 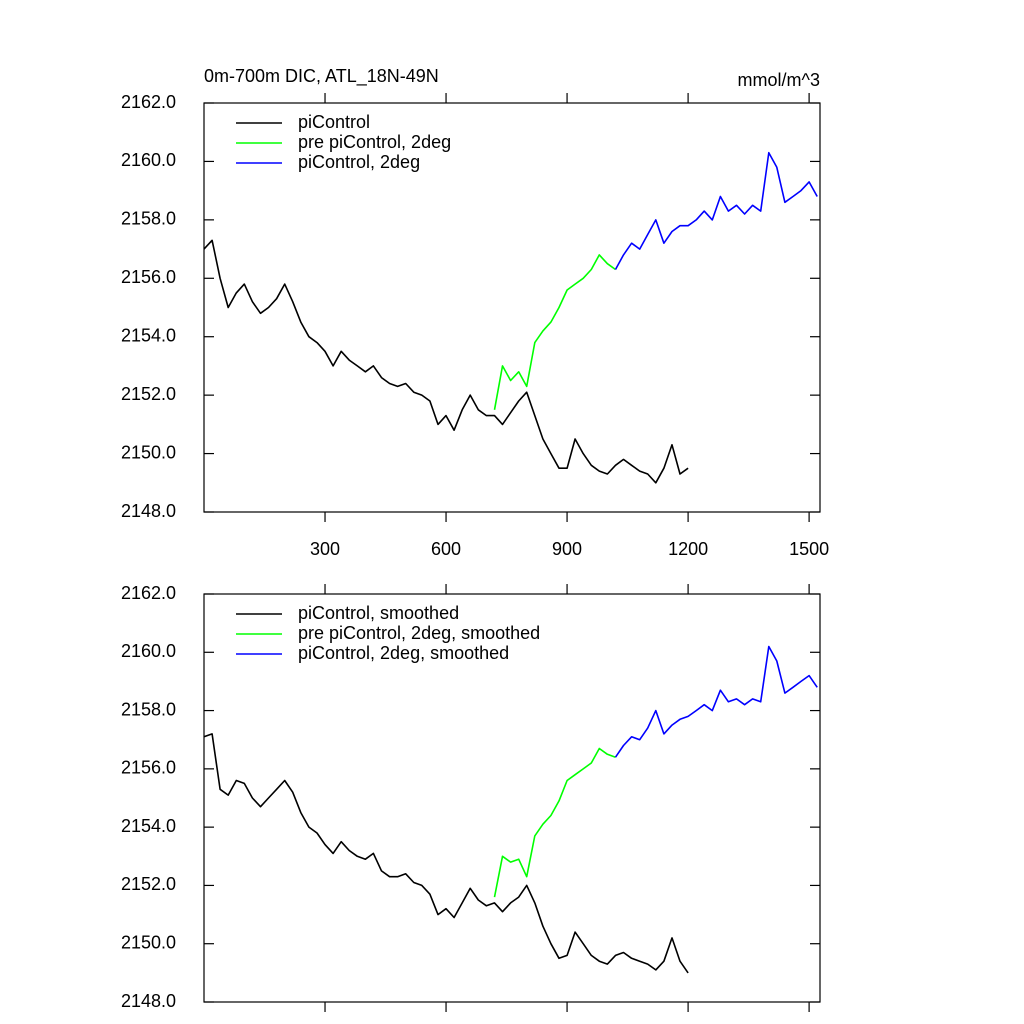 I want to click on chart-title: 0m-700m DIC, ATL_18N-49N, so click(x=321, y=76).